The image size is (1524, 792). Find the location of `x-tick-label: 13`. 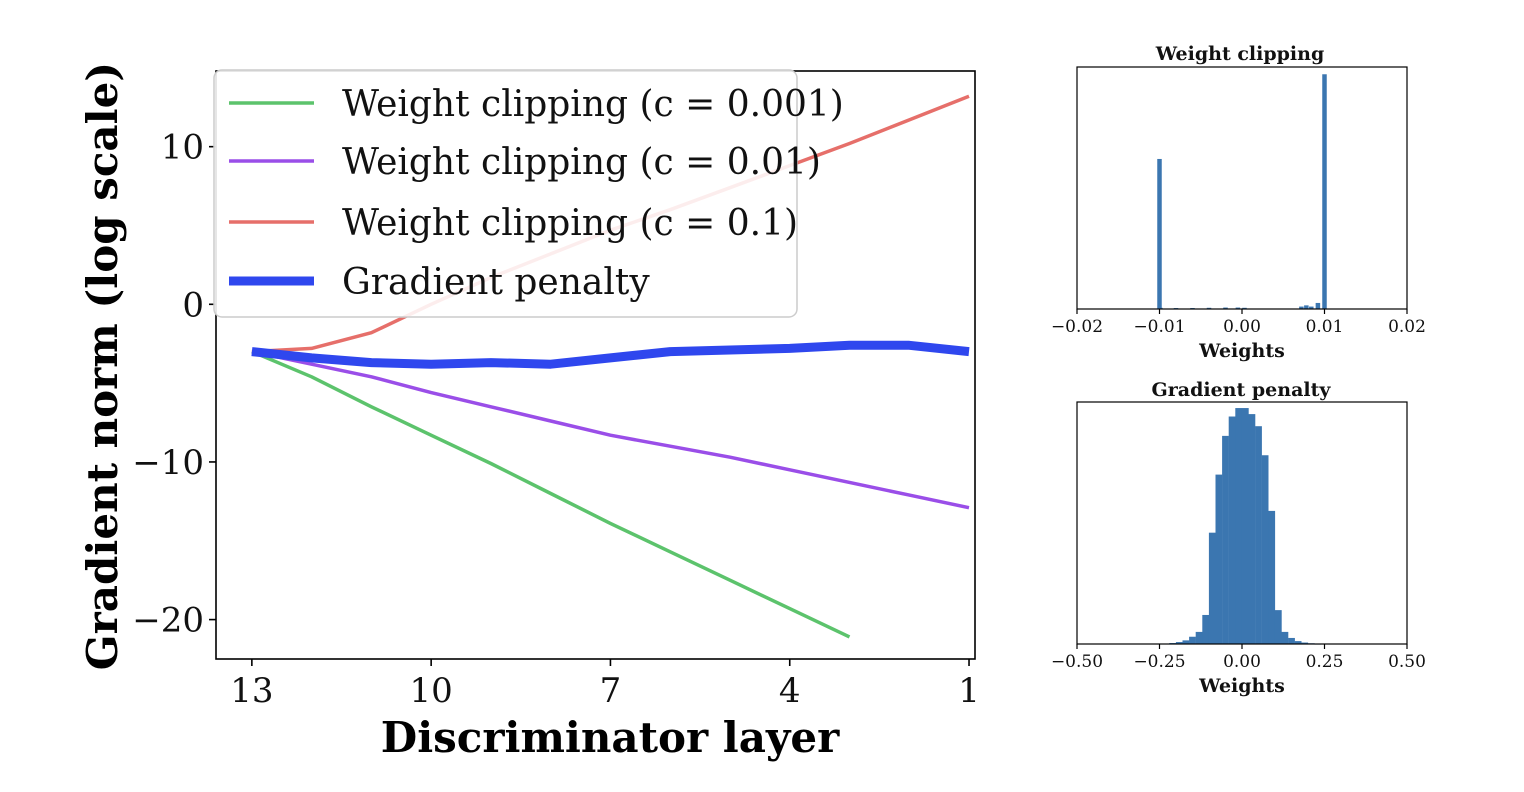

x-tick-label: 13 is located at coordinates (251, 691).